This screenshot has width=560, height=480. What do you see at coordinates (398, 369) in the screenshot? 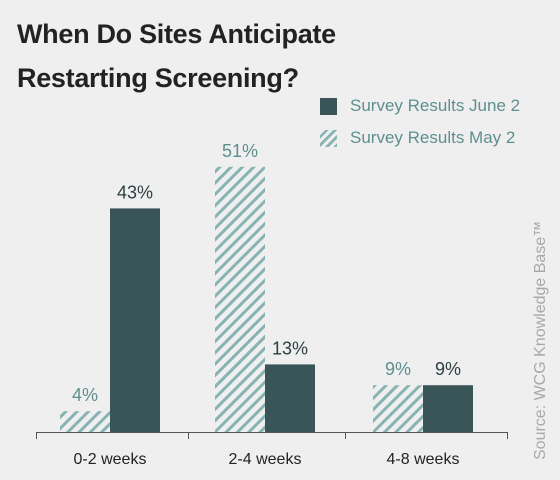
I see `data-label-may-2: 9%` at bounding box center [398, 369].